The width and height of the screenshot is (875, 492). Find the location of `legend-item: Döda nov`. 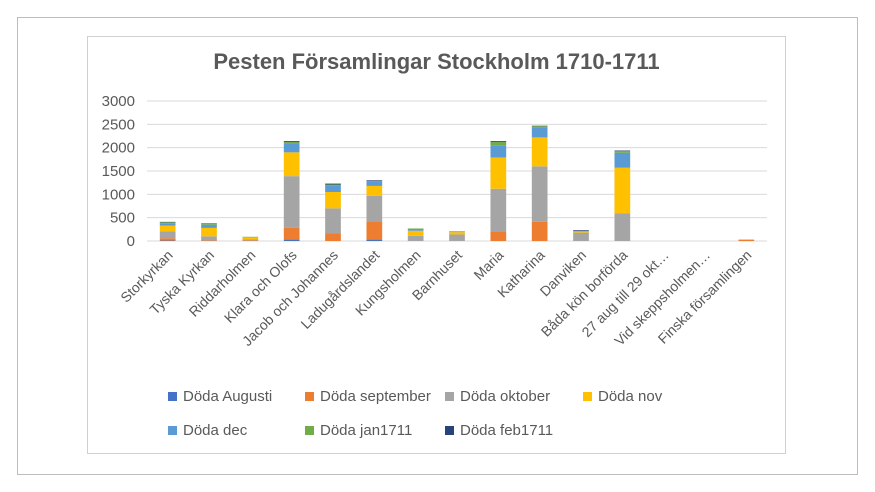

legend-item: Döda nov is located at coordinates (622, 396).